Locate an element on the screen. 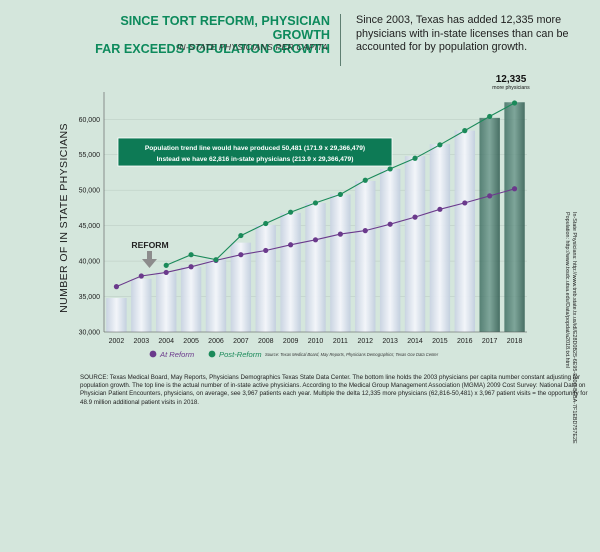 This screenshot has width=600, height=552. x-tick-label: 2017 is located at coordinates (490, 341).